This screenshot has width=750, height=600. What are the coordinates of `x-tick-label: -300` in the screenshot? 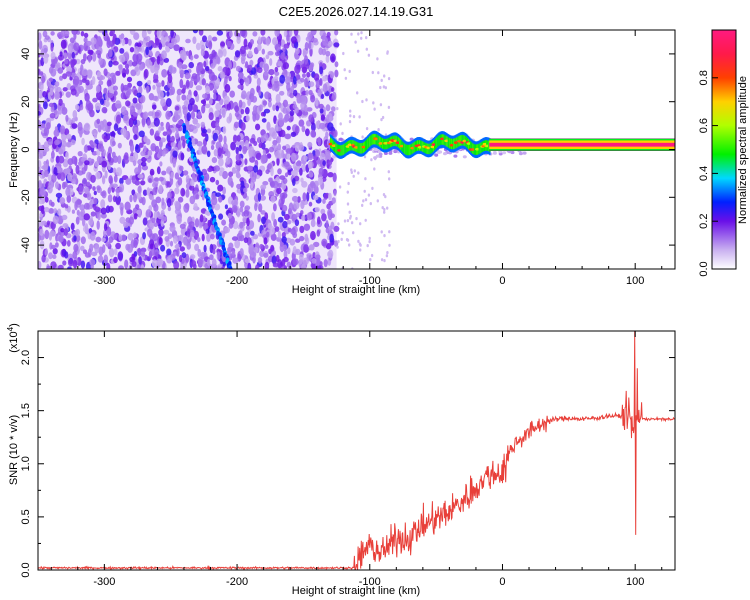 It's located at (104, 281).